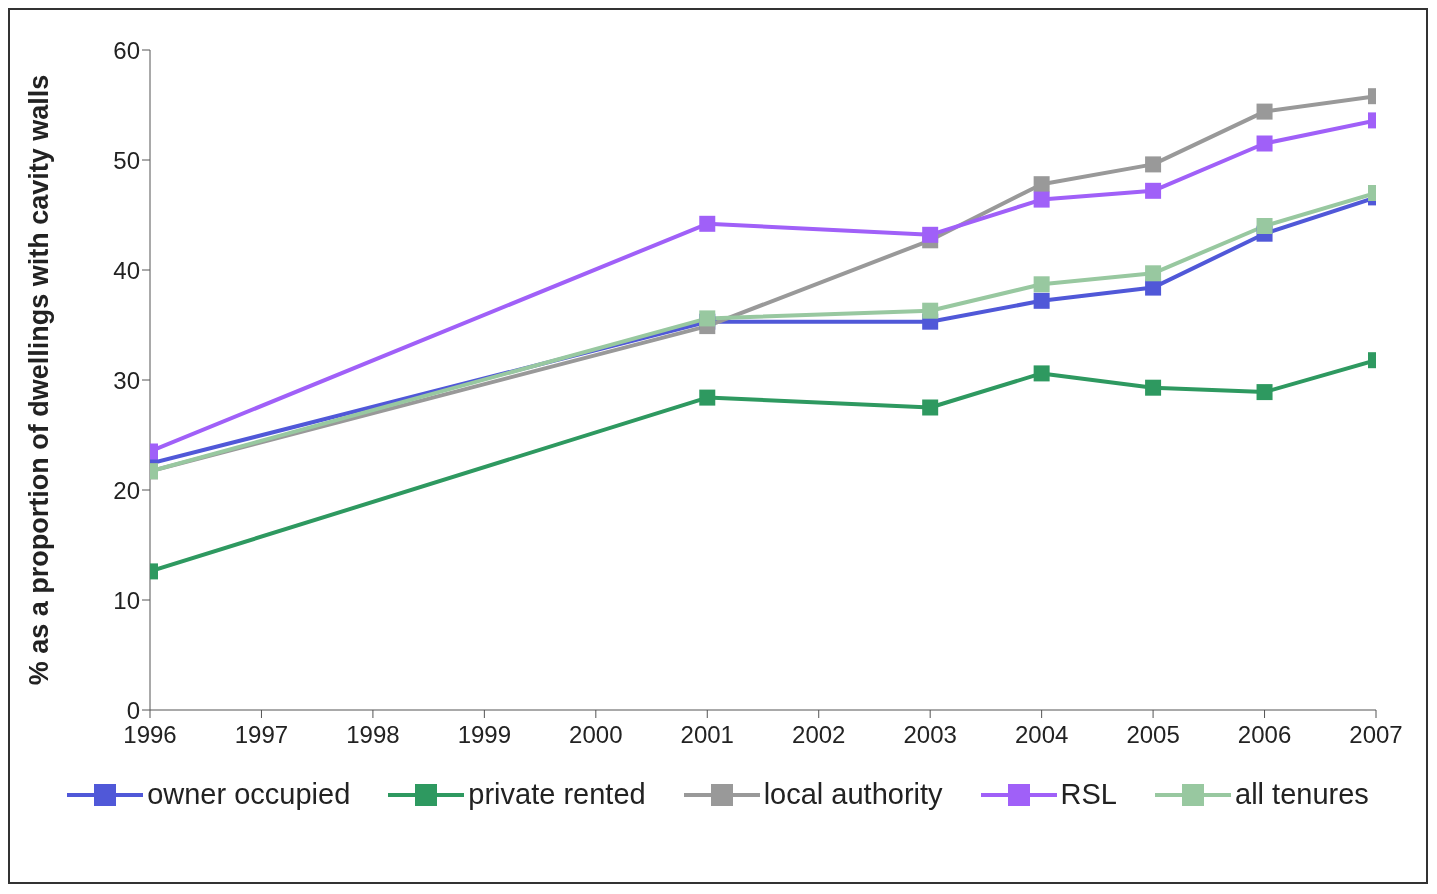  I want to click on x-tick-label: 1998, so click(373, 735).